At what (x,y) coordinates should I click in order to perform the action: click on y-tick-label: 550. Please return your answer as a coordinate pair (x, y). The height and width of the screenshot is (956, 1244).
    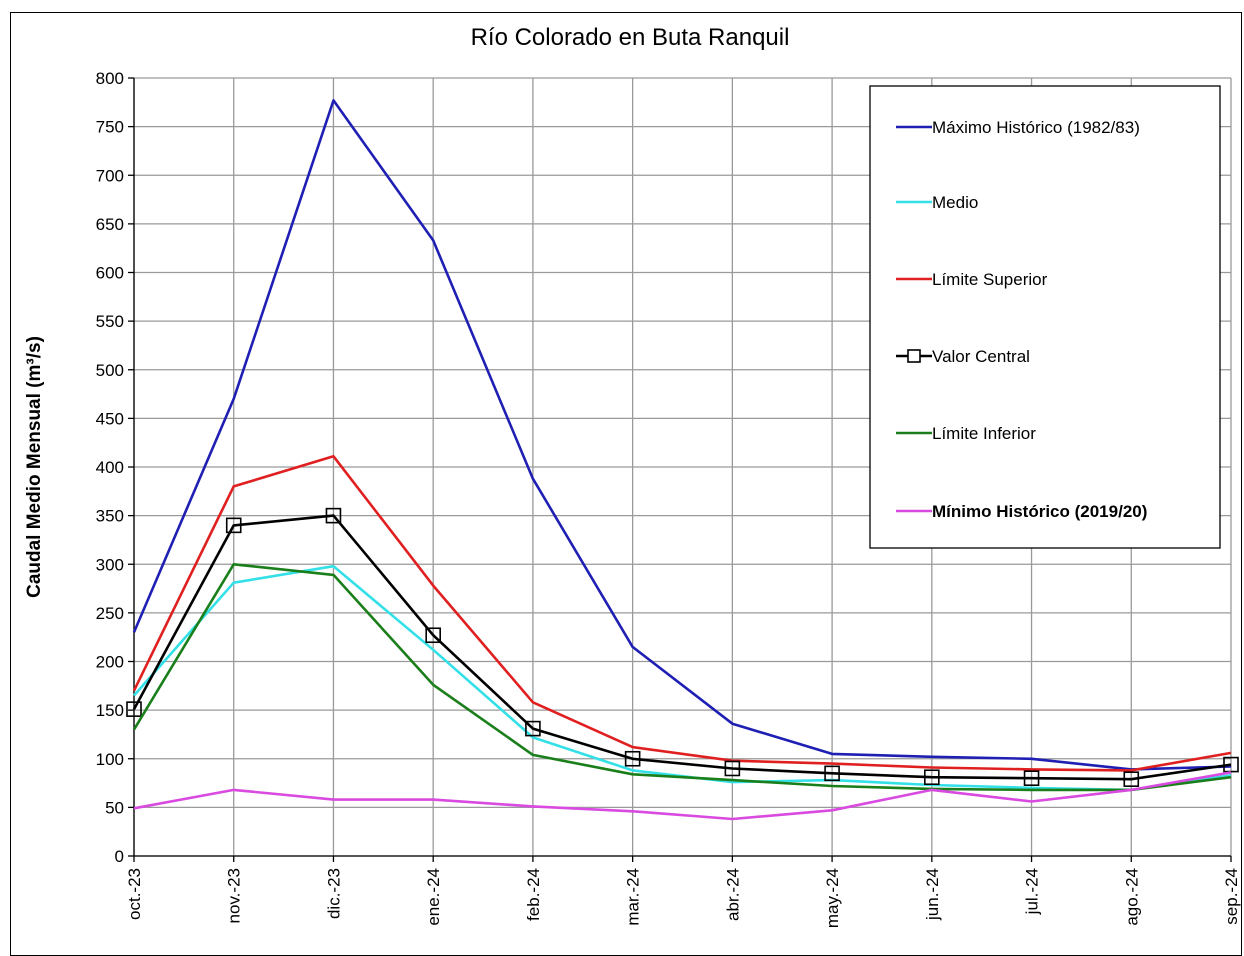
    Looking at the image, I should click on (110, 321).